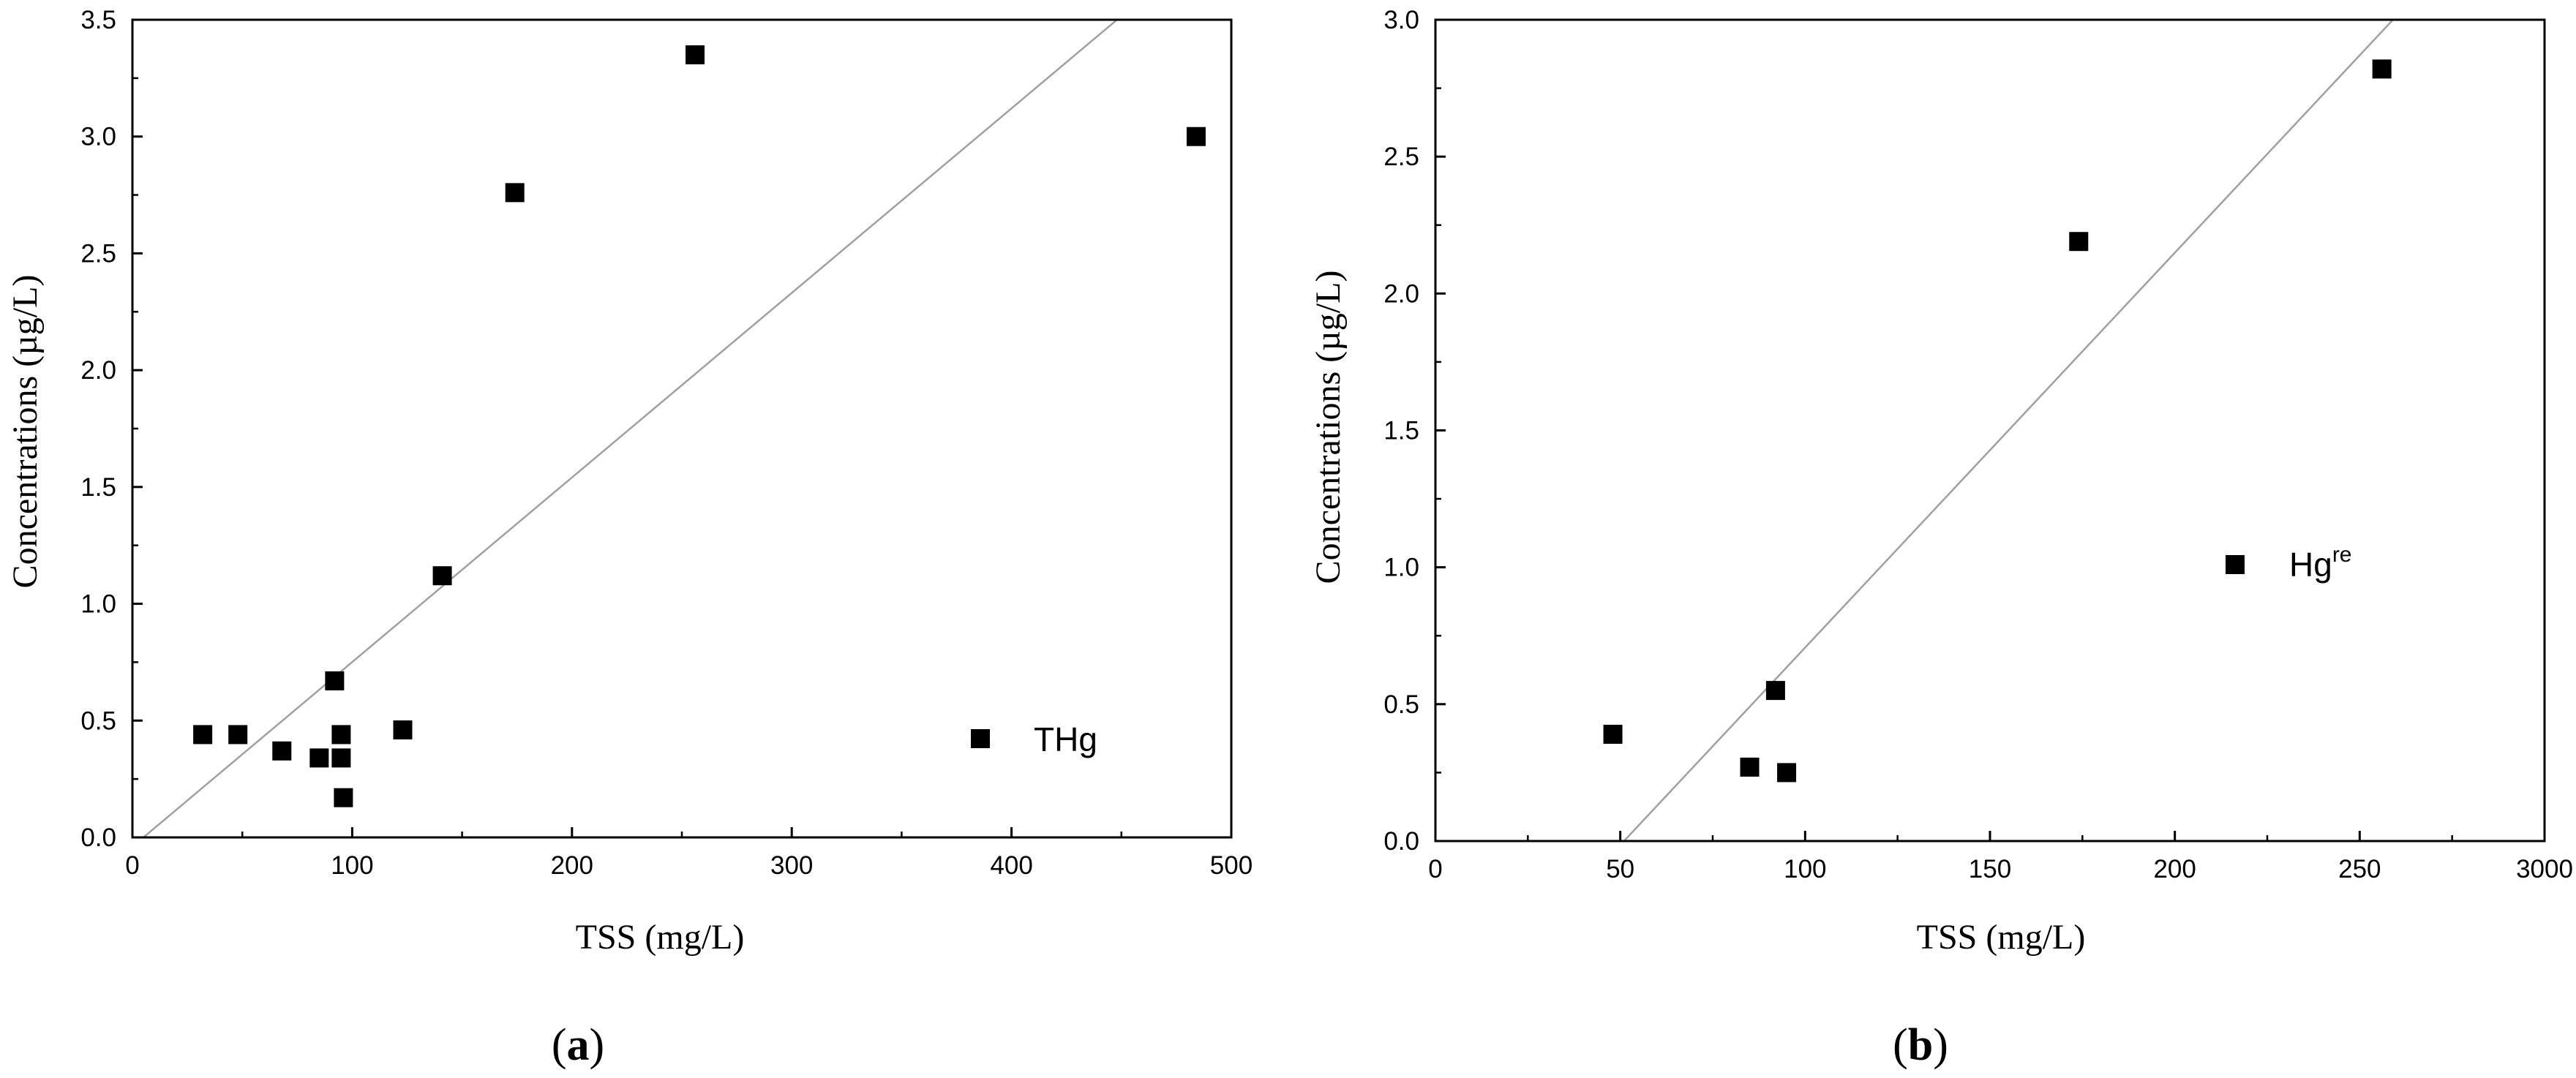  I want to click on panel-a-x-tick-label: 400, so click(1011, 865).